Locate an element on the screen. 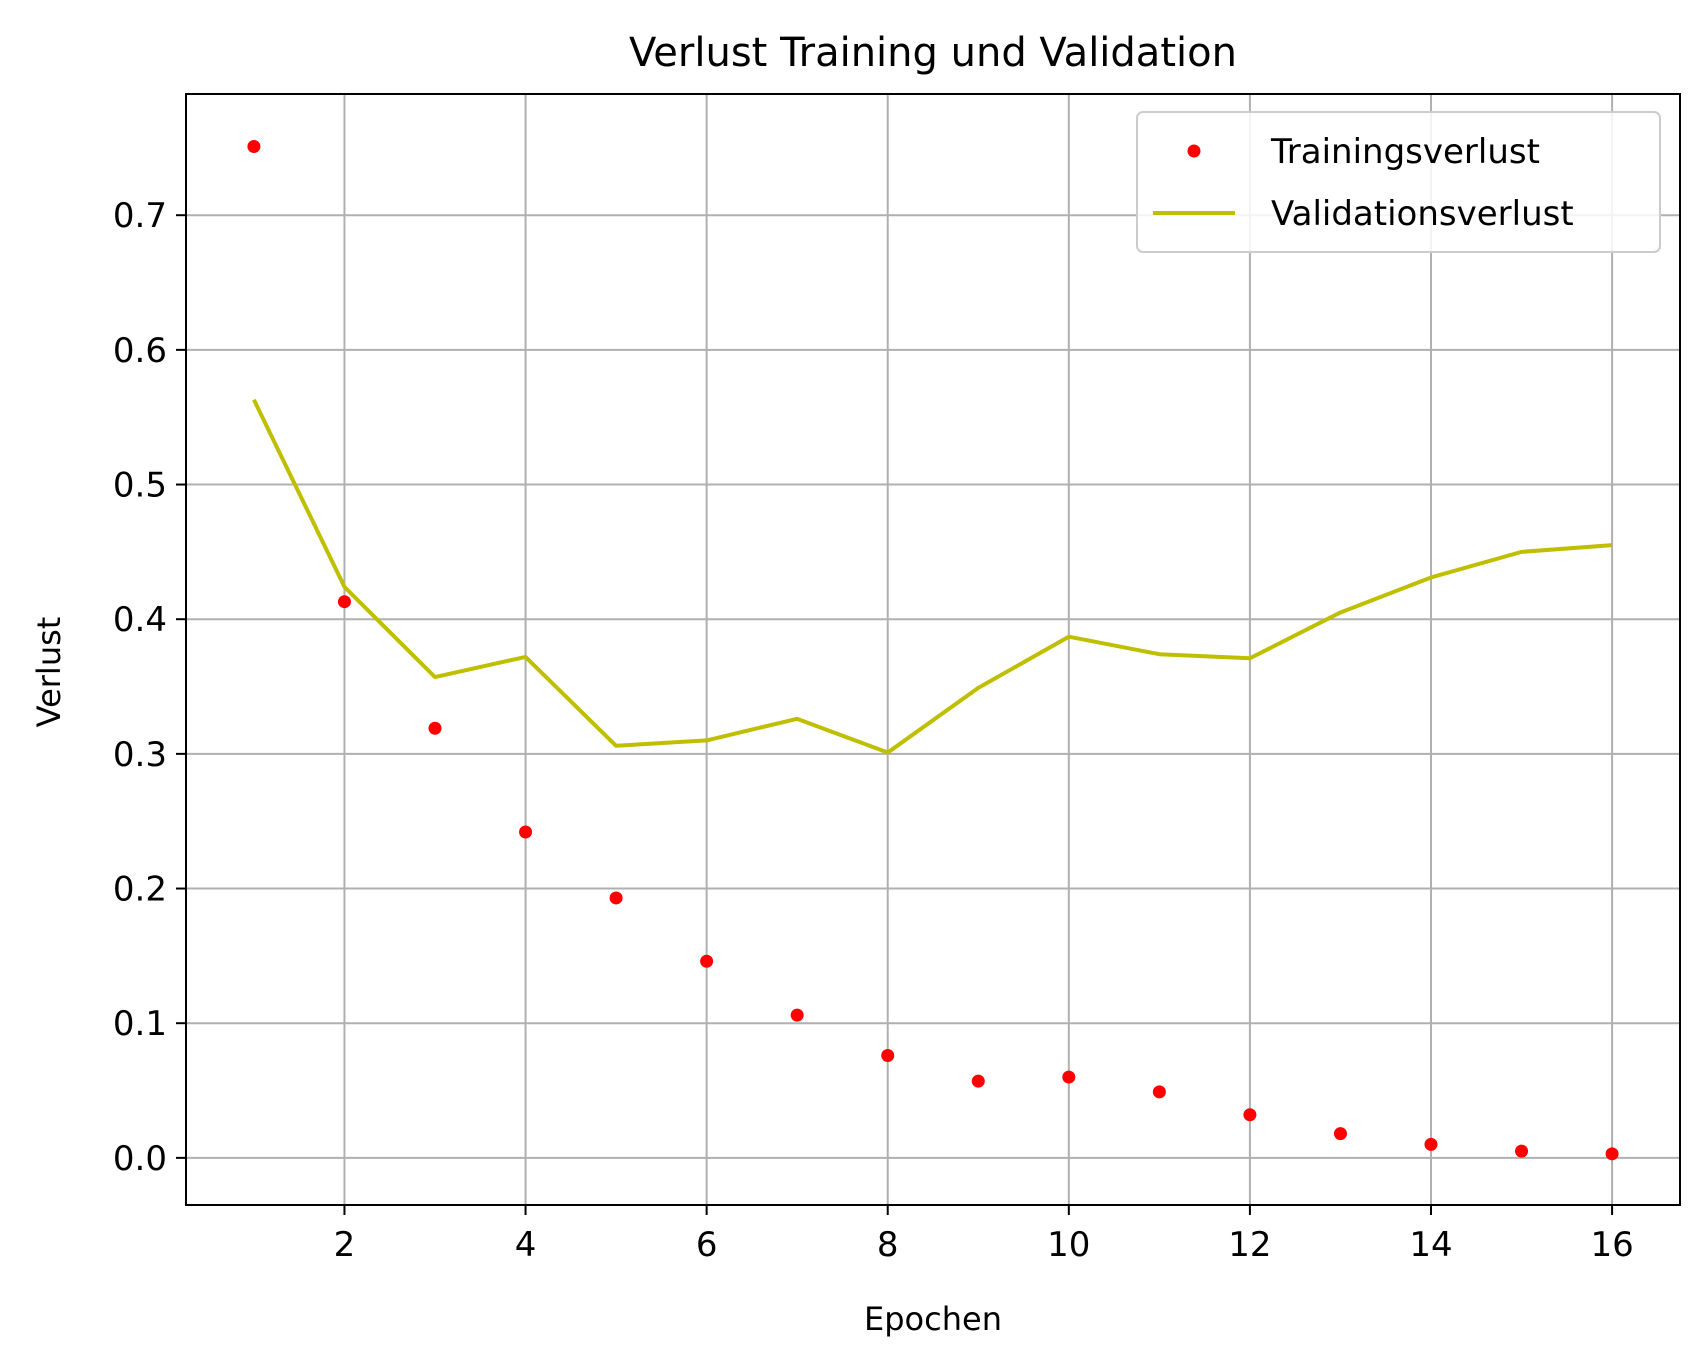 The height and width of the screenshot is (1361, 1702). y-tick-label: 0.7 is located at coordinates (140, 216).